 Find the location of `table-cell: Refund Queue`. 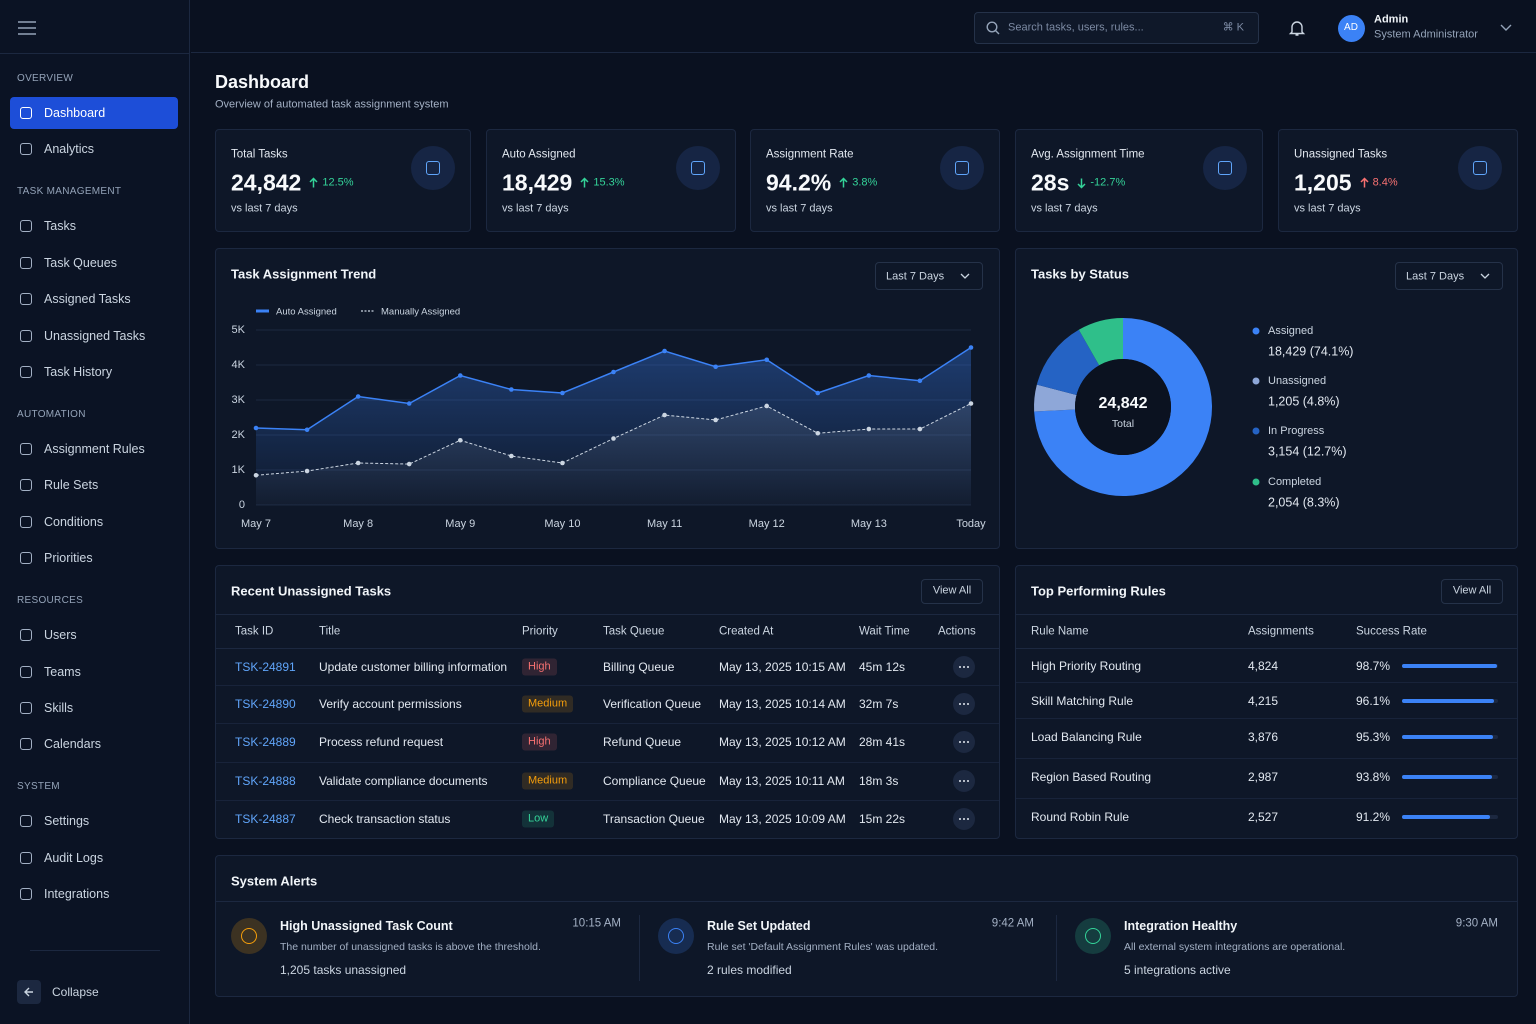

table-cell: Refund Queue is located at coordinates (642, 742).